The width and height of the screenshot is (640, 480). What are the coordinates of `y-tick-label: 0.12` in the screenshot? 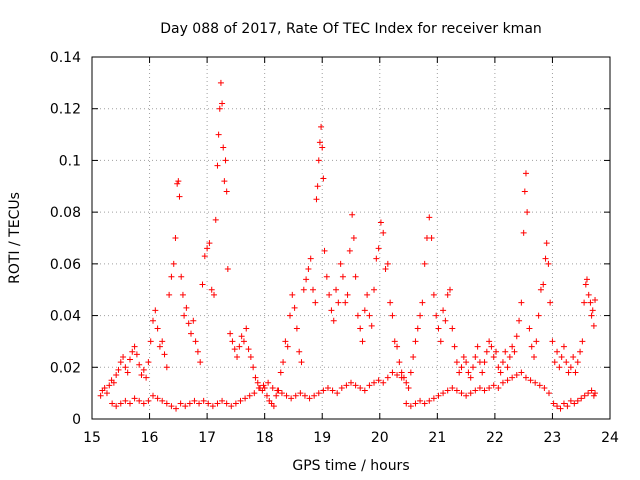 It's located at (65, 110).